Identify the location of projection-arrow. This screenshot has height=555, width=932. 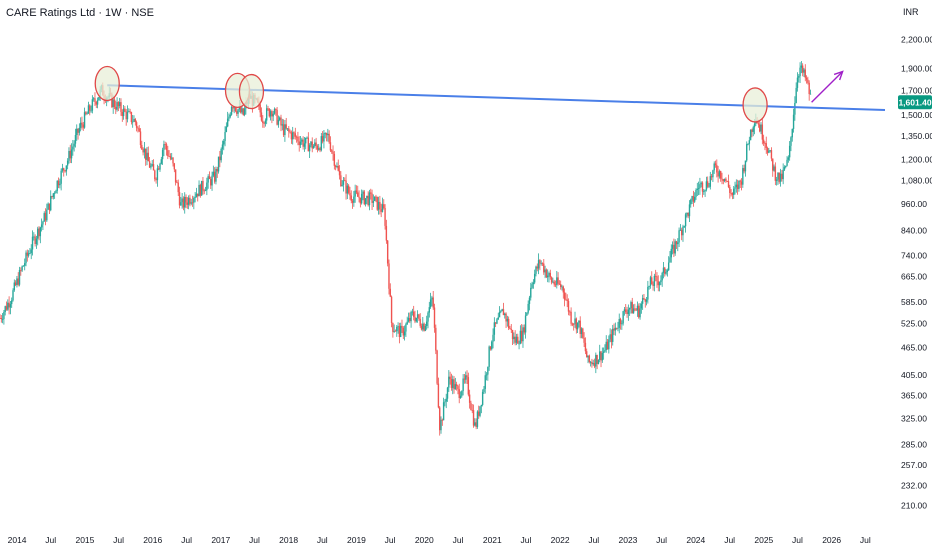
(827, 86).